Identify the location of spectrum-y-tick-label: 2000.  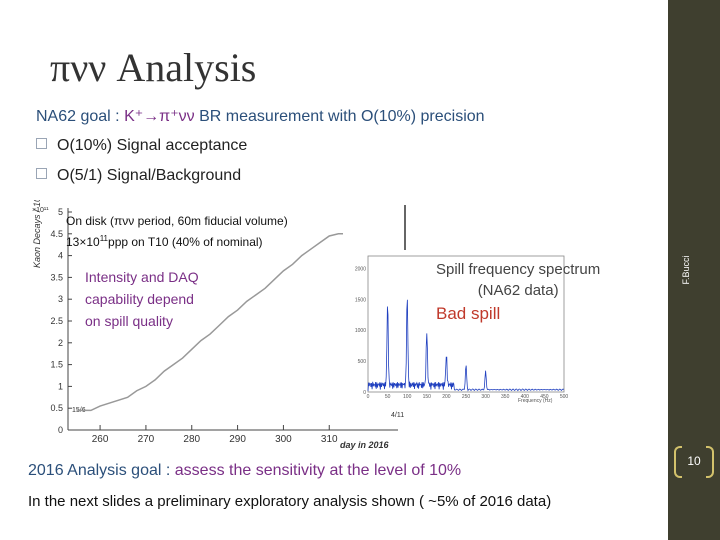
(360, 269).